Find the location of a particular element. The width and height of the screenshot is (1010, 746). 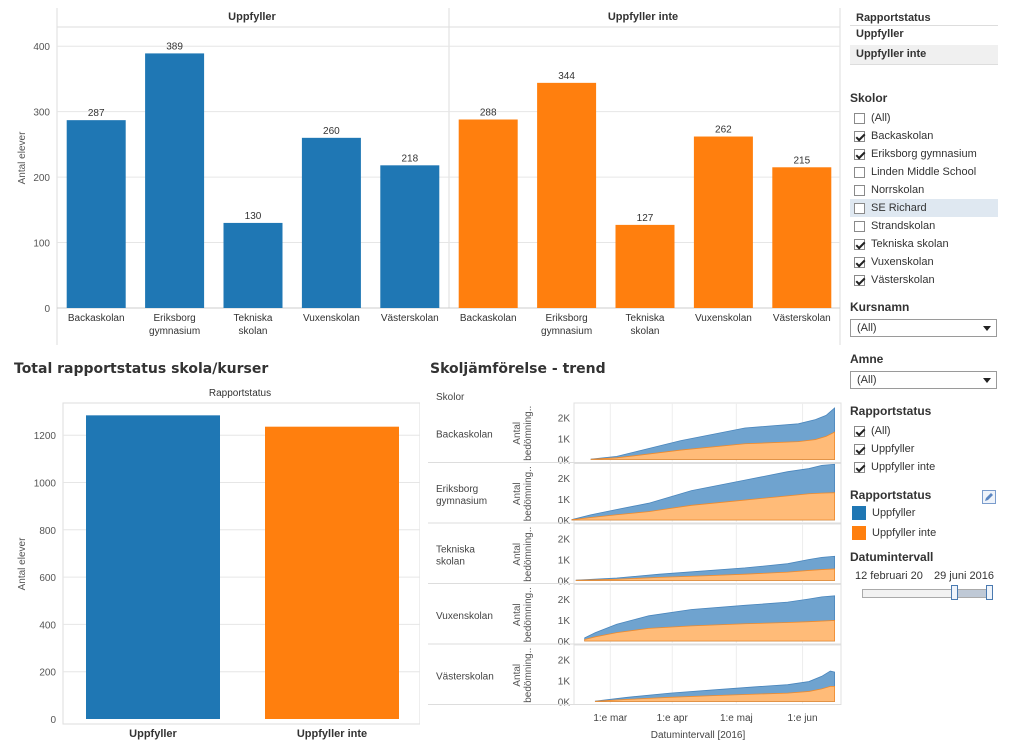

skolor-filter-item: SE Richard is located at coordinates (924, 208).